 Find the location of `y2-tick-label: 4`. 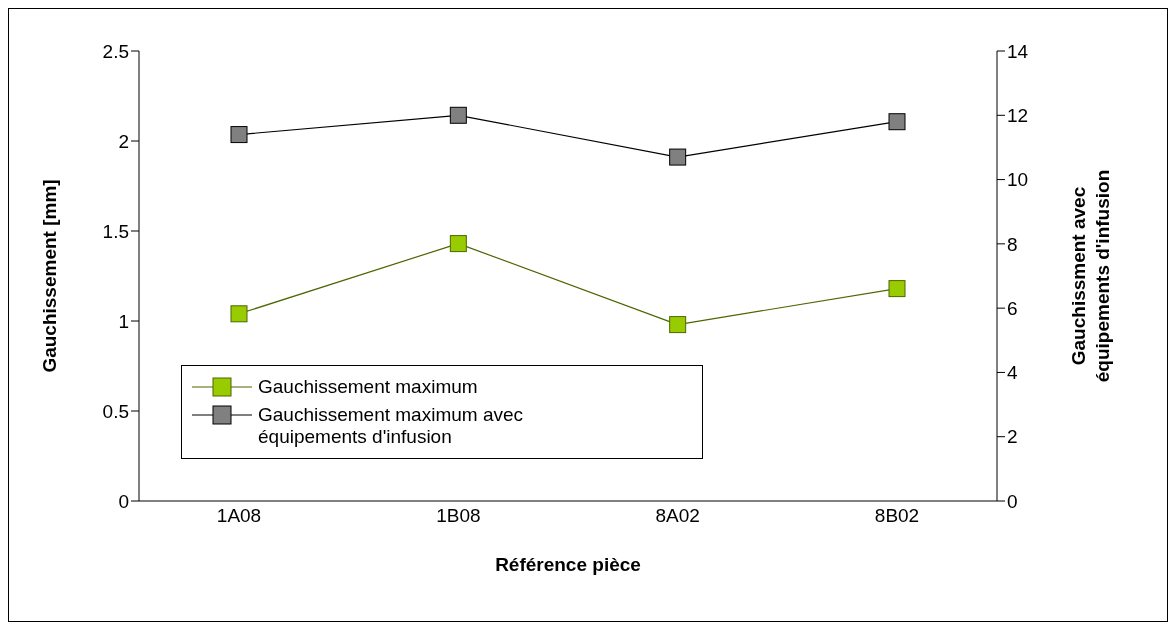

y2-tick-label: 4 is located at coordinates (1012, 373).